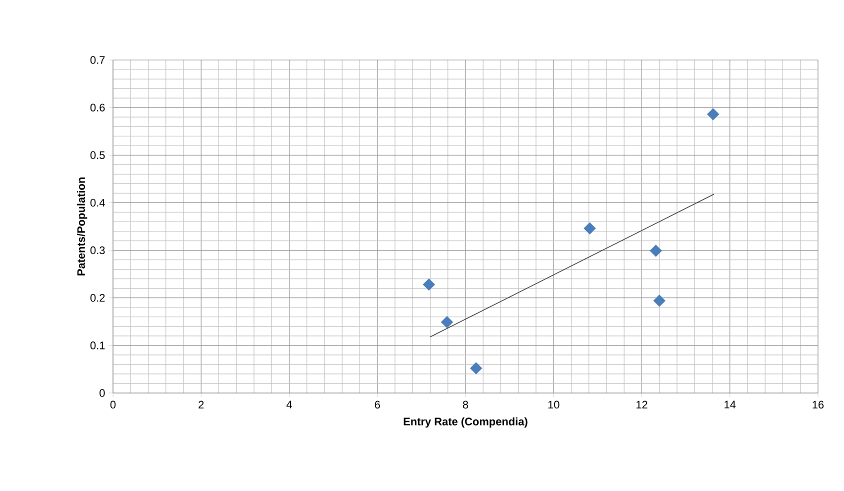  What do you see at coordinates (642, 404) in the screenshot?
I see `x-tick-label: 12` at bounding box center [642, 404].